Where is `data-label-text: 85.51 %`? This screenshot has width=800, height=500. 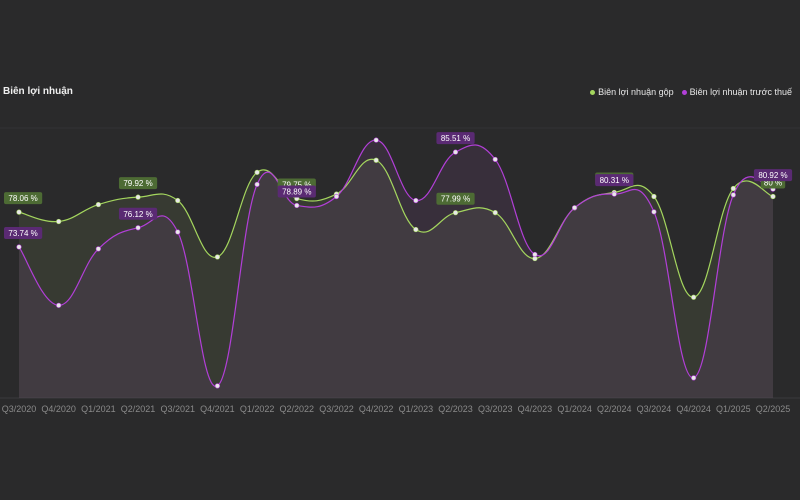
data-label-text: 85.51 % is located at coordinates (455, 138).